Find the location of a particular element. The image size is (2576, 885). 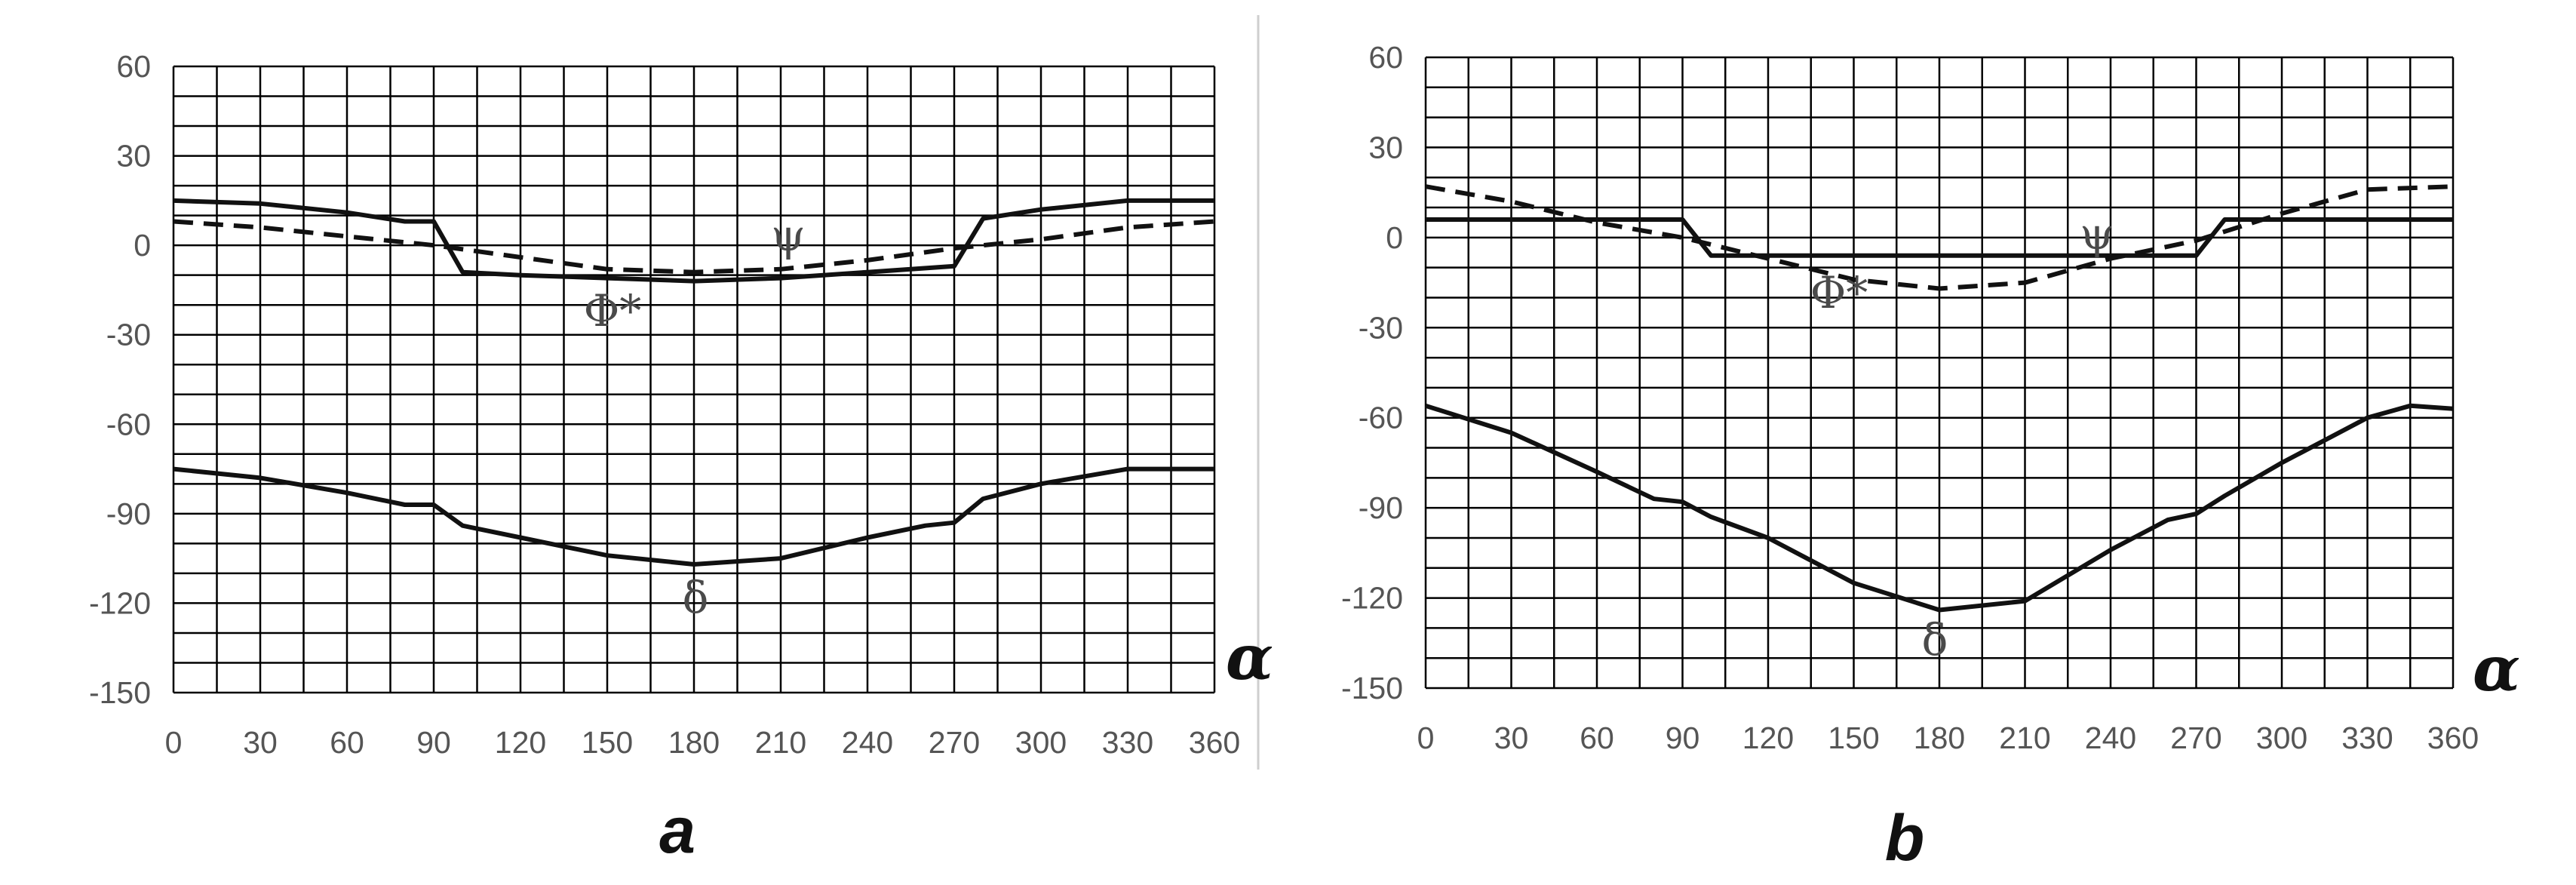

panel-letter: a is located at coordinates (677, 830).